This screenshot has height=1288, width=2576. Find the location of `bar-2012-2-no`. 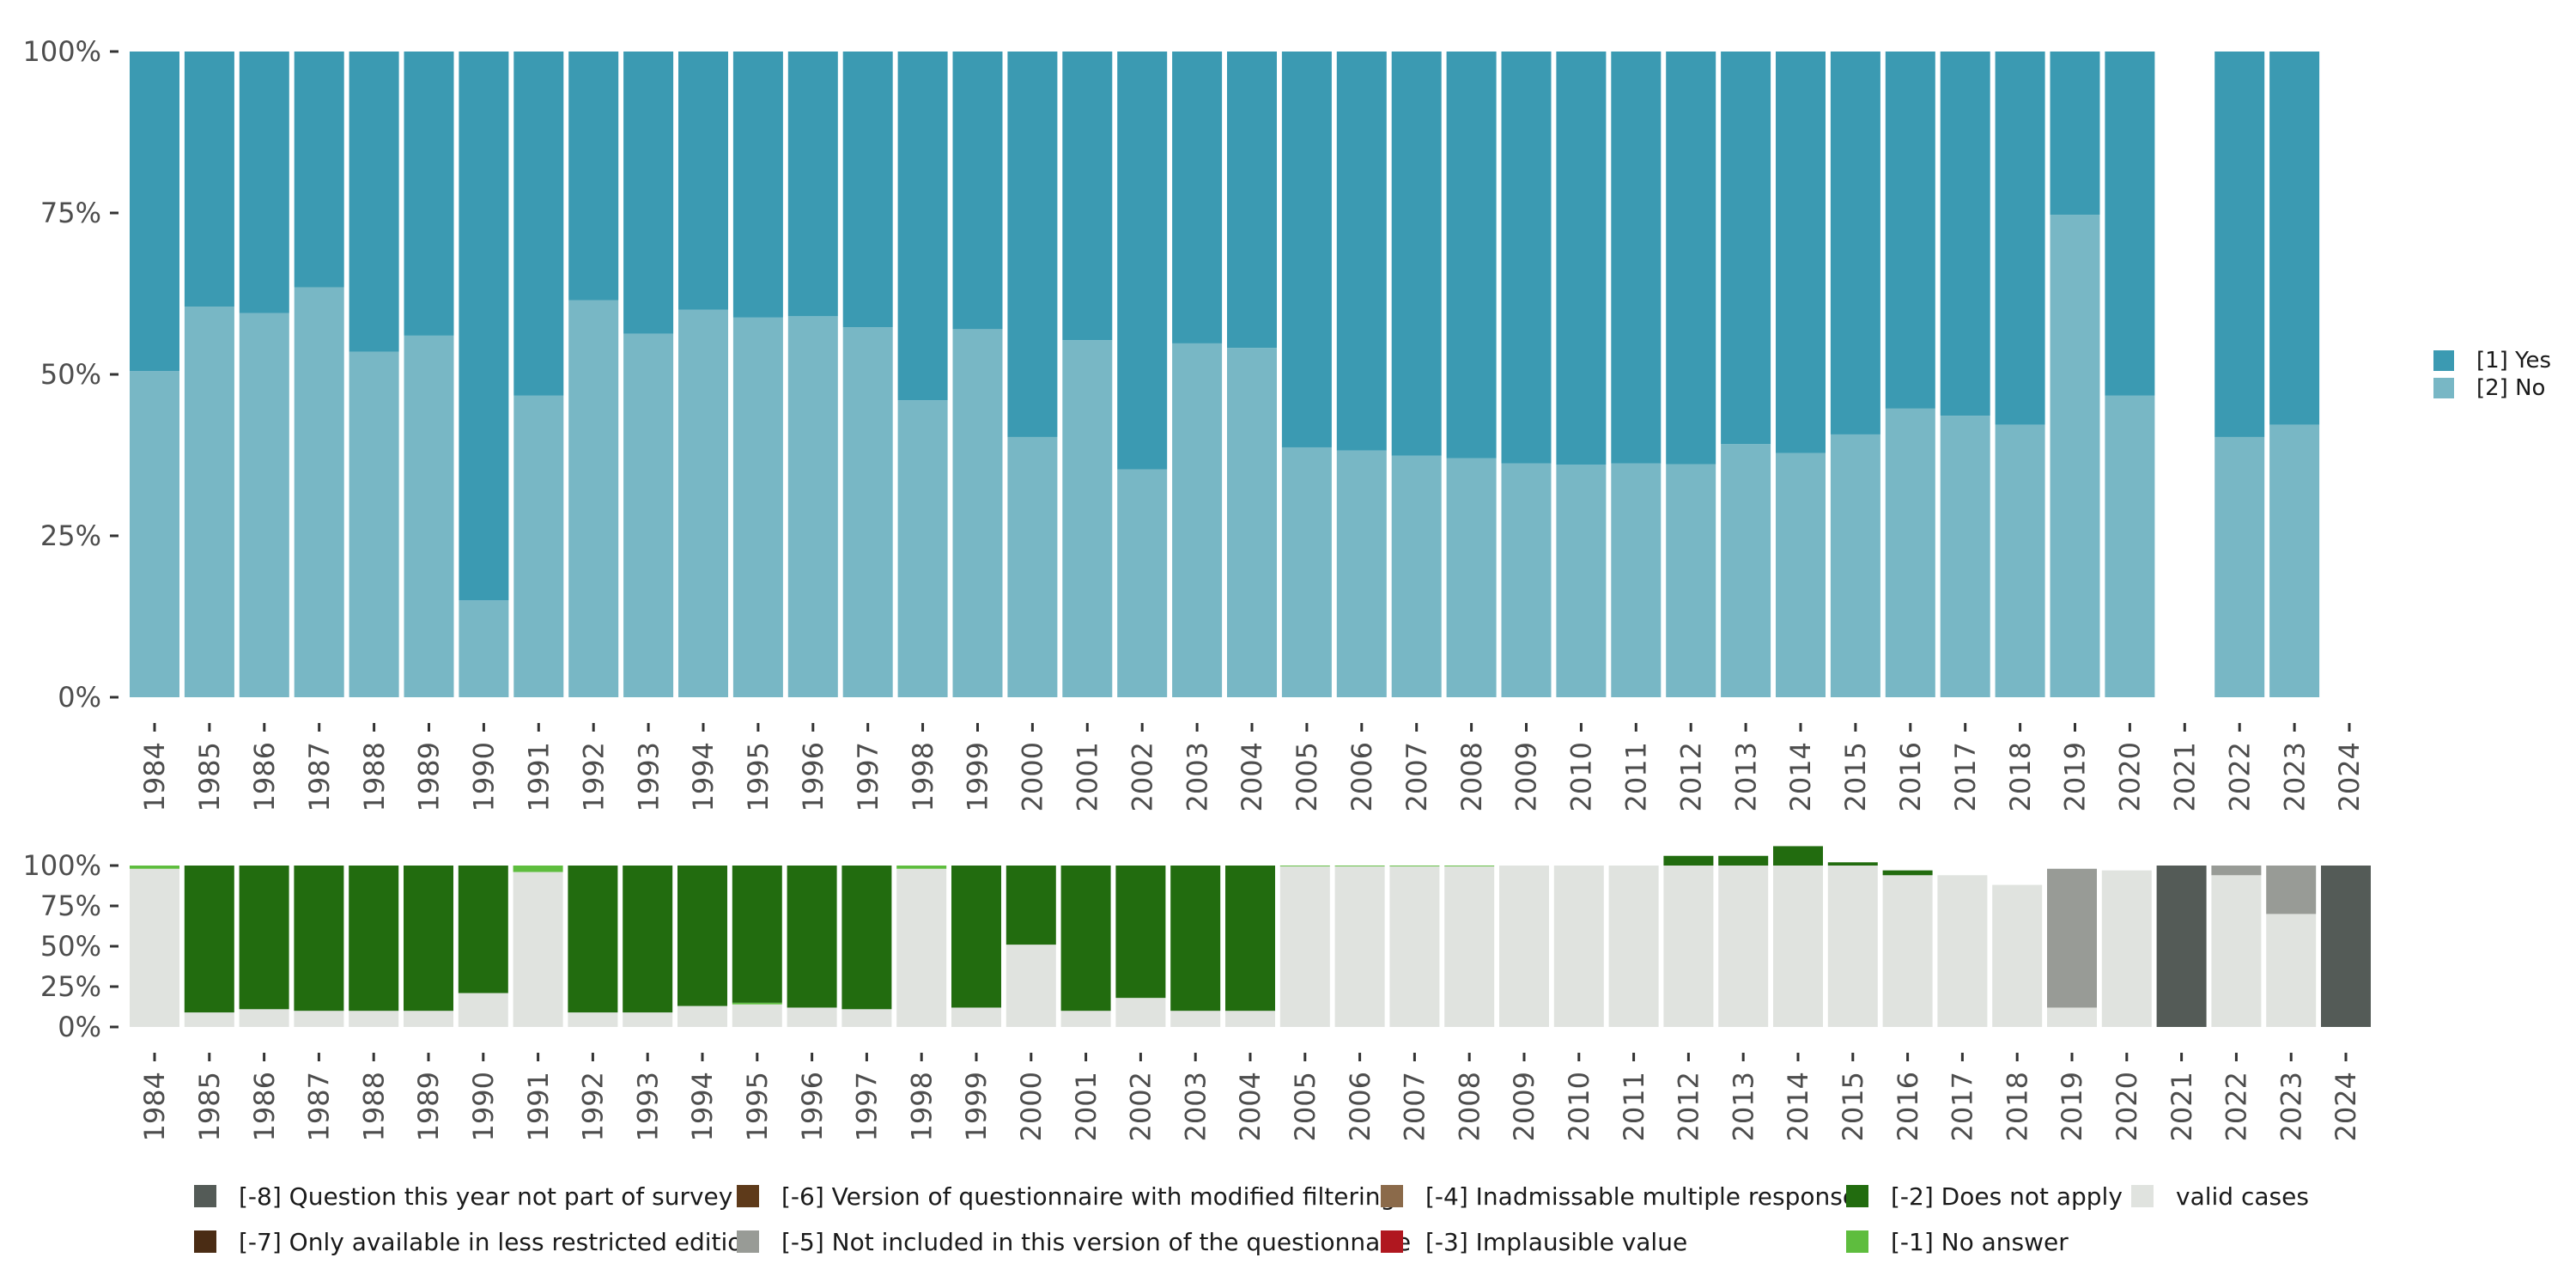

bar-2012-2-no is located at coordinates (1691, 580).